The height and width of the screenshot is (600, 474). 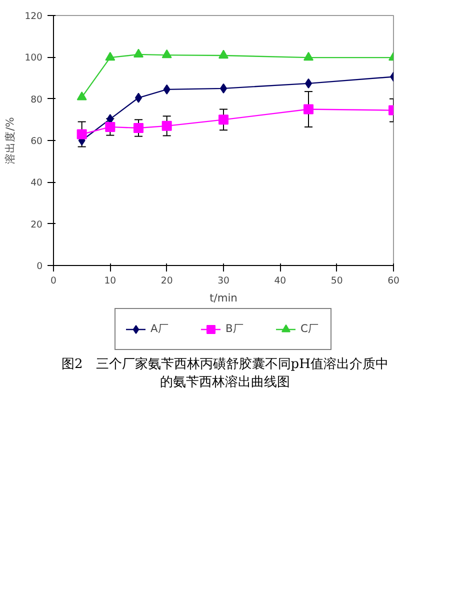 What do you see at coordinates (160, 329) in the screenshot?
I see `legend-label: A厂` at bounding box center [160, 329].